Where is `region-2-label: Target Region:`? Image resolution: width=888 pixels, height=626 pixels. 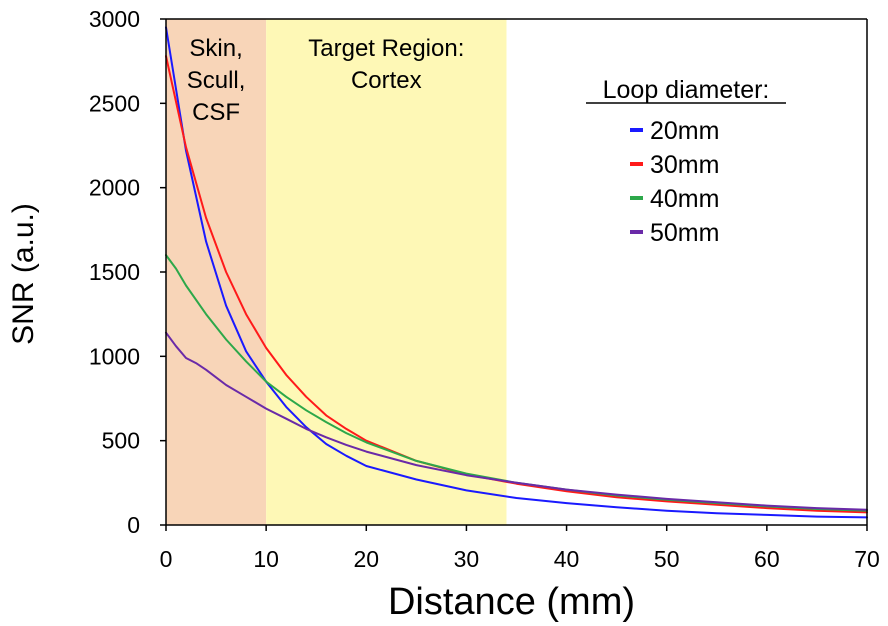 region-2-label: Target Region: is located at coordinates (386, 48).